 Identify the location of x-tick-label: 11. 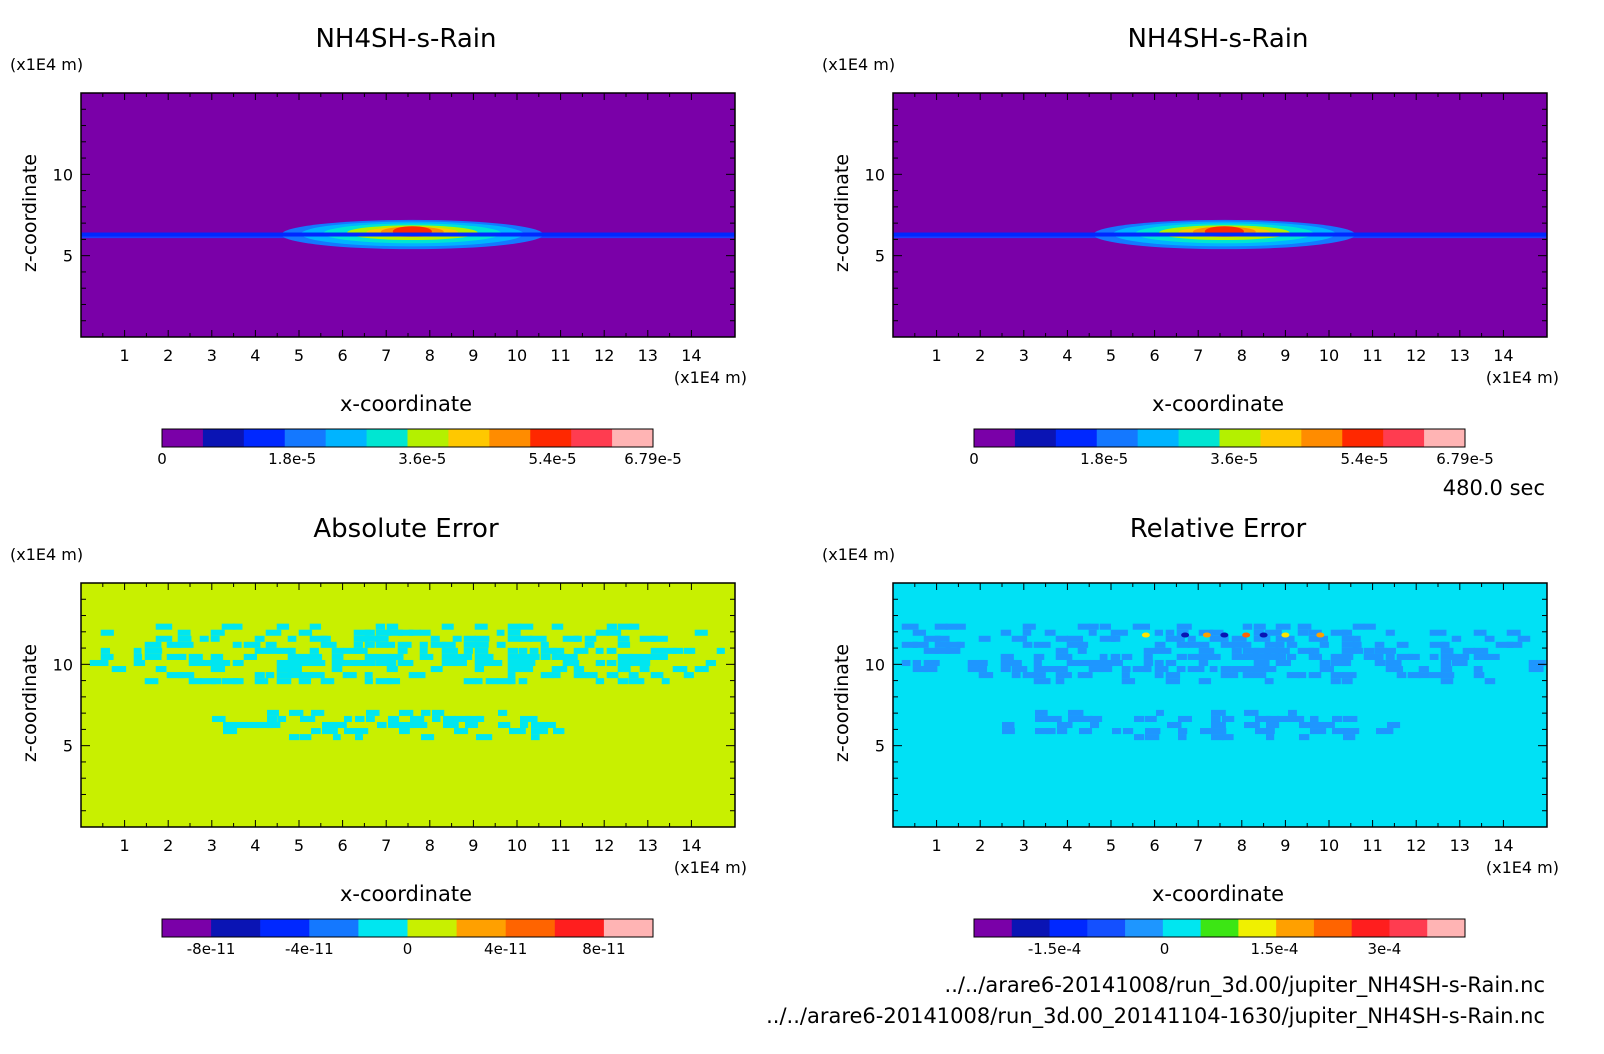
(560, 355).